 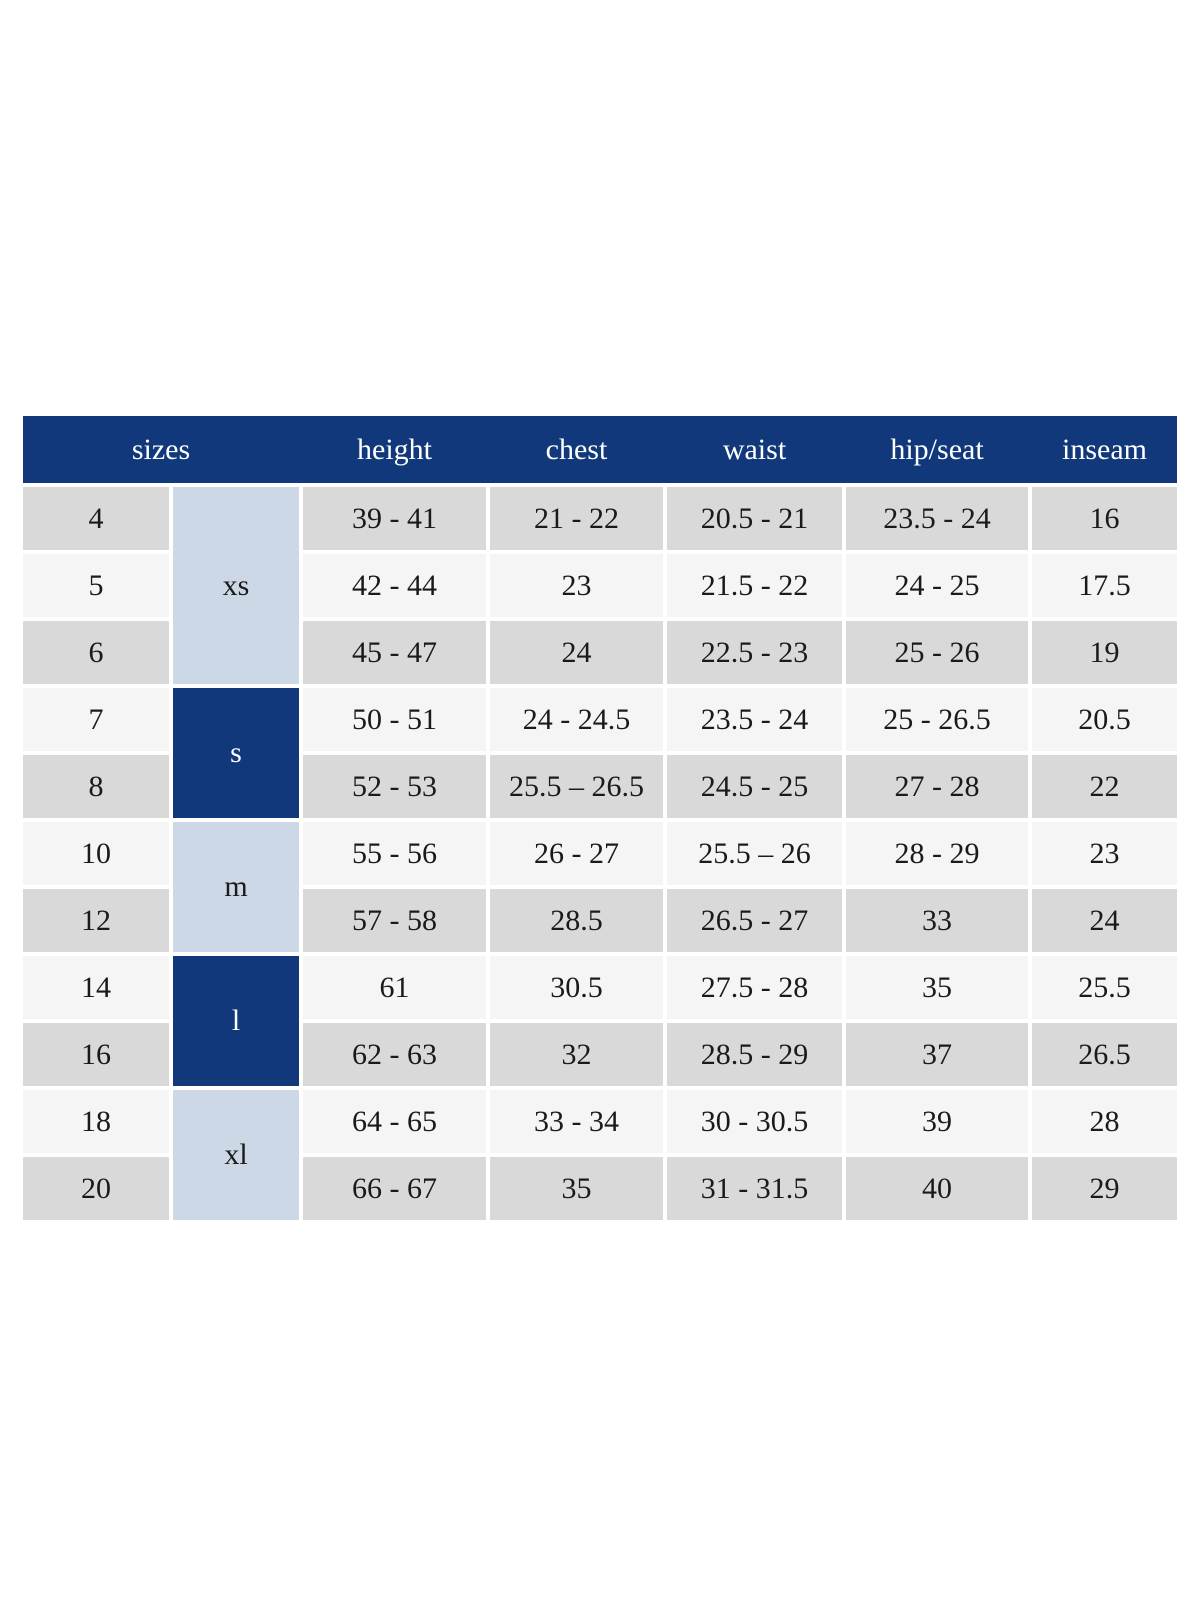 What do you see at coordinates (576, 449) in the screenshot?
I see `header-chest: chest` at bounding box center [576, 449].